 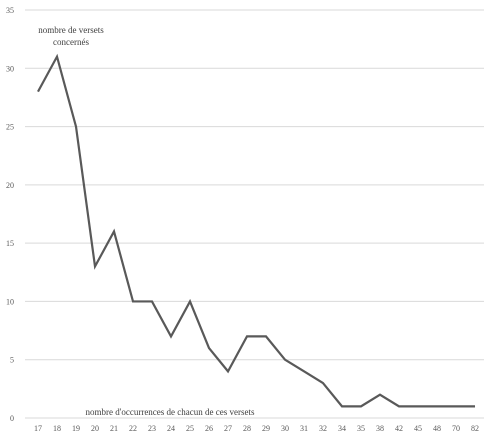 What do you see at coordinates (76, 428) in the screenshot?
I see `x-tick-label: 19` at bounding box center [76, 428].